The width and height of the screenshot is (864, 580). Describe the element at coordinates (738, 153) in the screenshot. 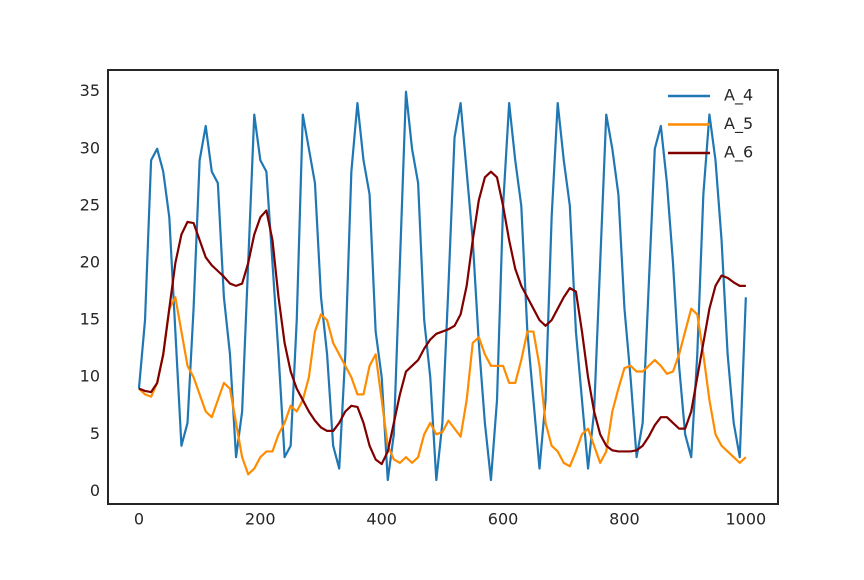

I see `legend-label: A_6` at that location.